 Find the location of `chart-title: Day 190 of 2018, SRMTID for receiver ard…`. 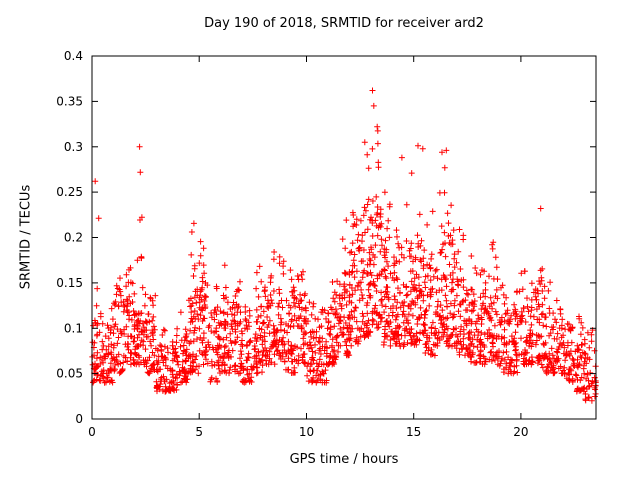

chart-title: Day 190 of 2018, SRMTID for receiver ard… is located at coordinates (344, 23).